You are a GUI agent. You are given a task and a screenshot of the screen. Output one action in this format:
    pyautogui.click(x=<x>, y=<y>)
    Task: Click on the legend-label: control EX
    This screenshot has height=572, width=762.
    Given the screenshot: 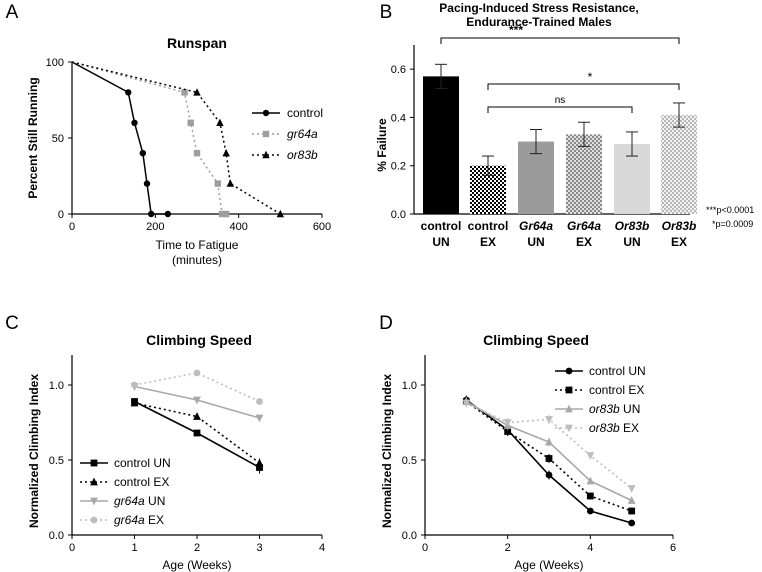 What is the action you would take?
    pyautogui.click(x=616, y=390)
    